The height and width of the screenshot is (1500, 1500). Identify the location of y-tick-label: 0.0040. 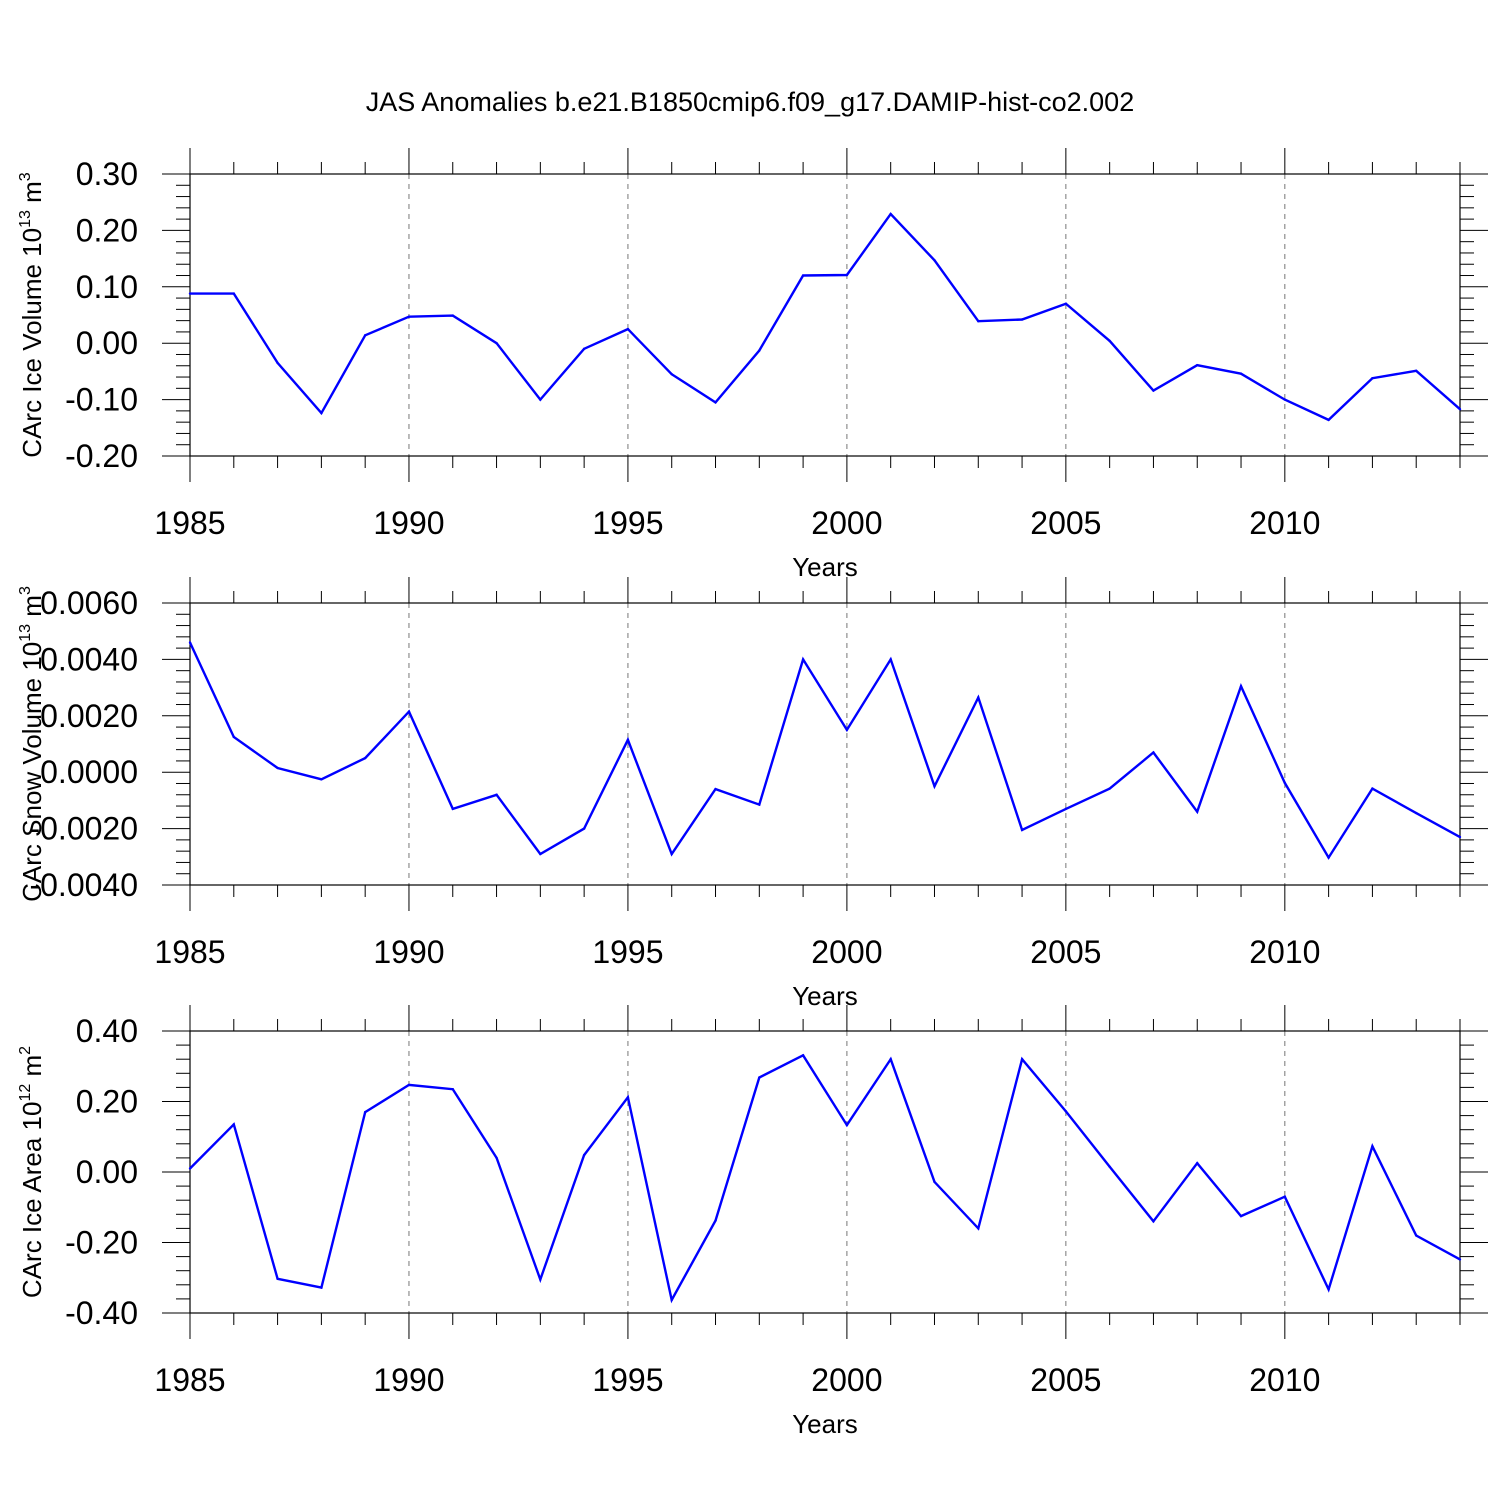
(89, 659).